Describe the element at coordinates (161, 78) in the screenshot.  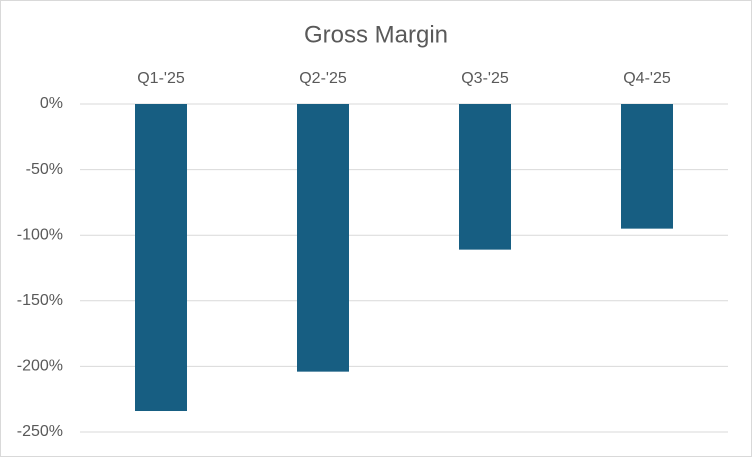
I see `x-tick-label: Q1-'25` at that location.